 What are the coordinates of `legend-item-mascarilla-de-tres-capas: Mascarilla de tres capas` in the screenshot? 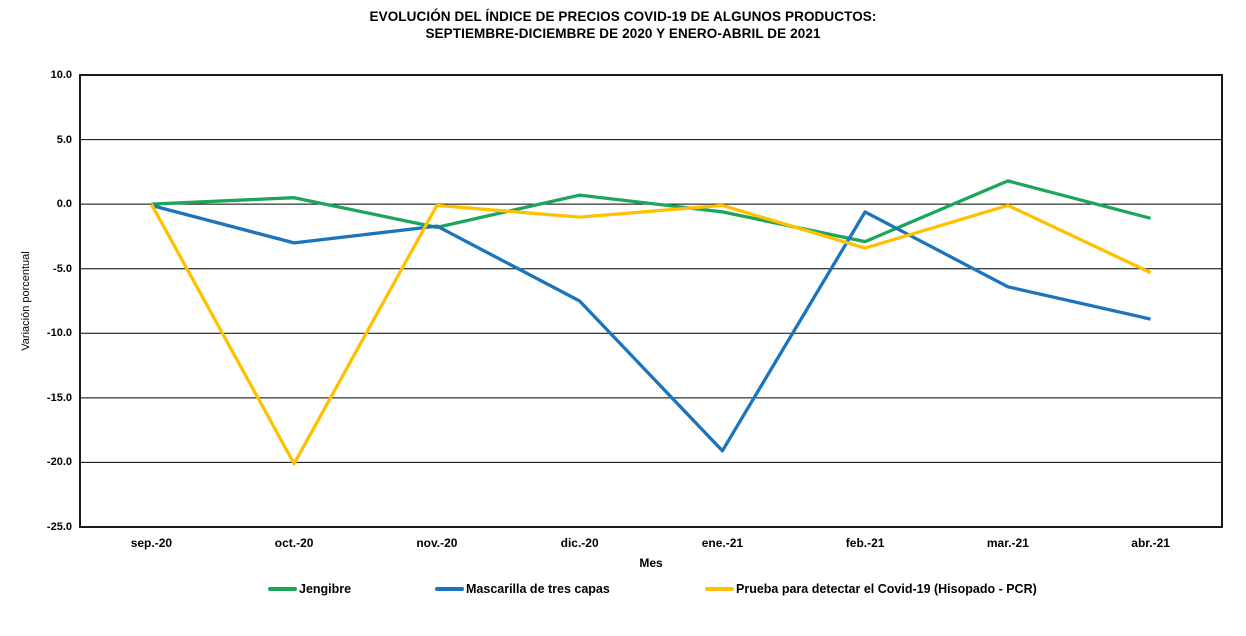 It's located at (522, 589).